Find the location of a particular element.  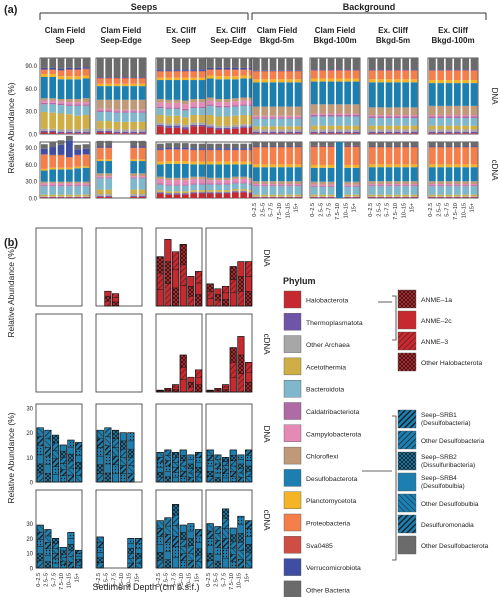

panel-b-frame is located at coordinates (59, 353).